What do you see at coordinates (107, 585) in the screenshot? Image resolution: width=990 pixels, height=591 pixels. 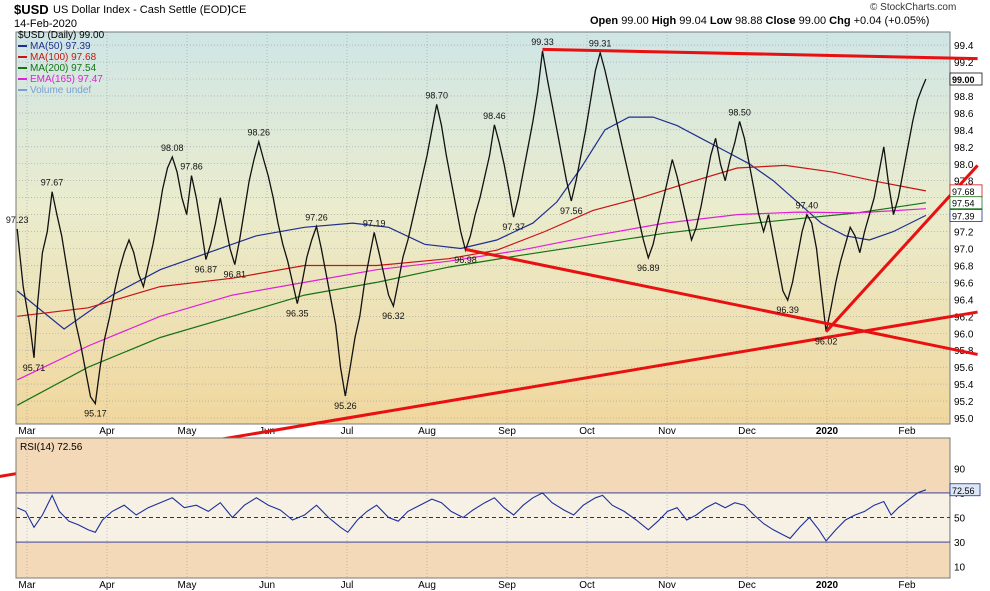 I see `rsi-month-label: Apr` at bounding box center [107, 585].